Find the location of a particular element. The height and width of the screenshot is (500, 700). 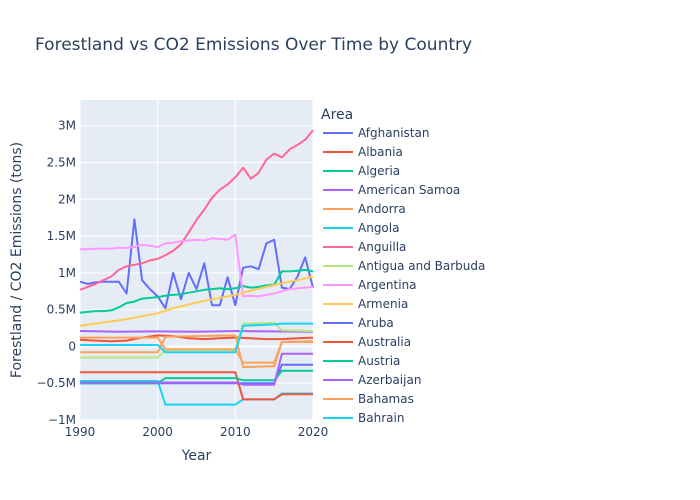

series-line-bahrain is located at coordinates (196, 338).